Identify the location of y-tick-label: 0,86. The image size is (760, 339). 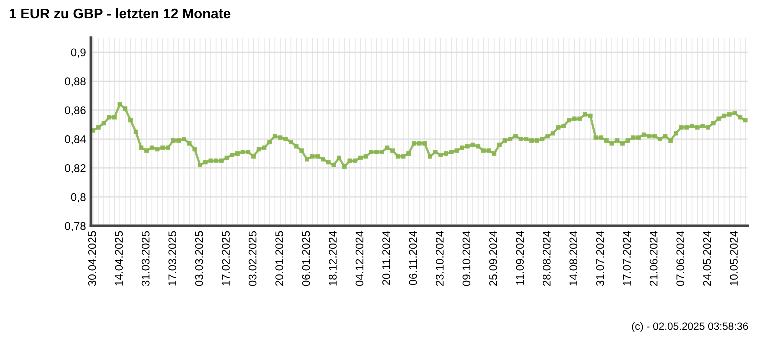
(75, 111).